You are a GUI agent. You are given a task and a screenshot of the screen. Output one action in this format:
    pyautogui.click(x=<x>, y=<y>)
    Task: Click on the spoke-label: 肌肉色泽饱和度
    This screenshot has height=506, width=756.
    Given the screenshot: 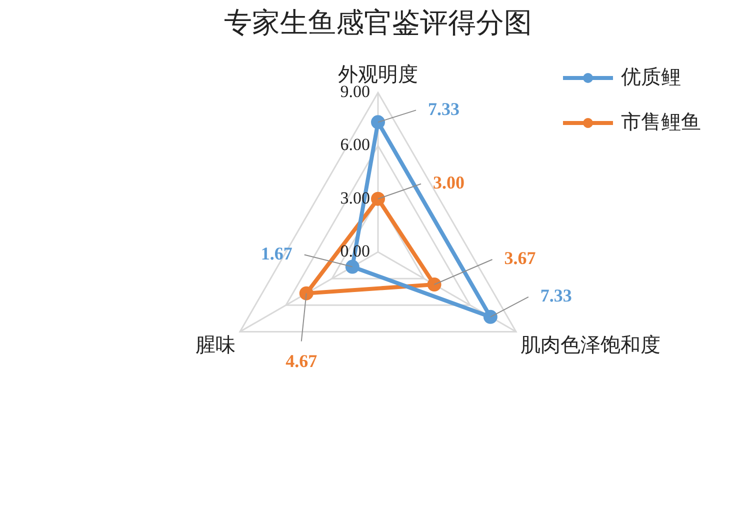 What is the action you would take?
    pyautogui.click(x=590, y=345)
    